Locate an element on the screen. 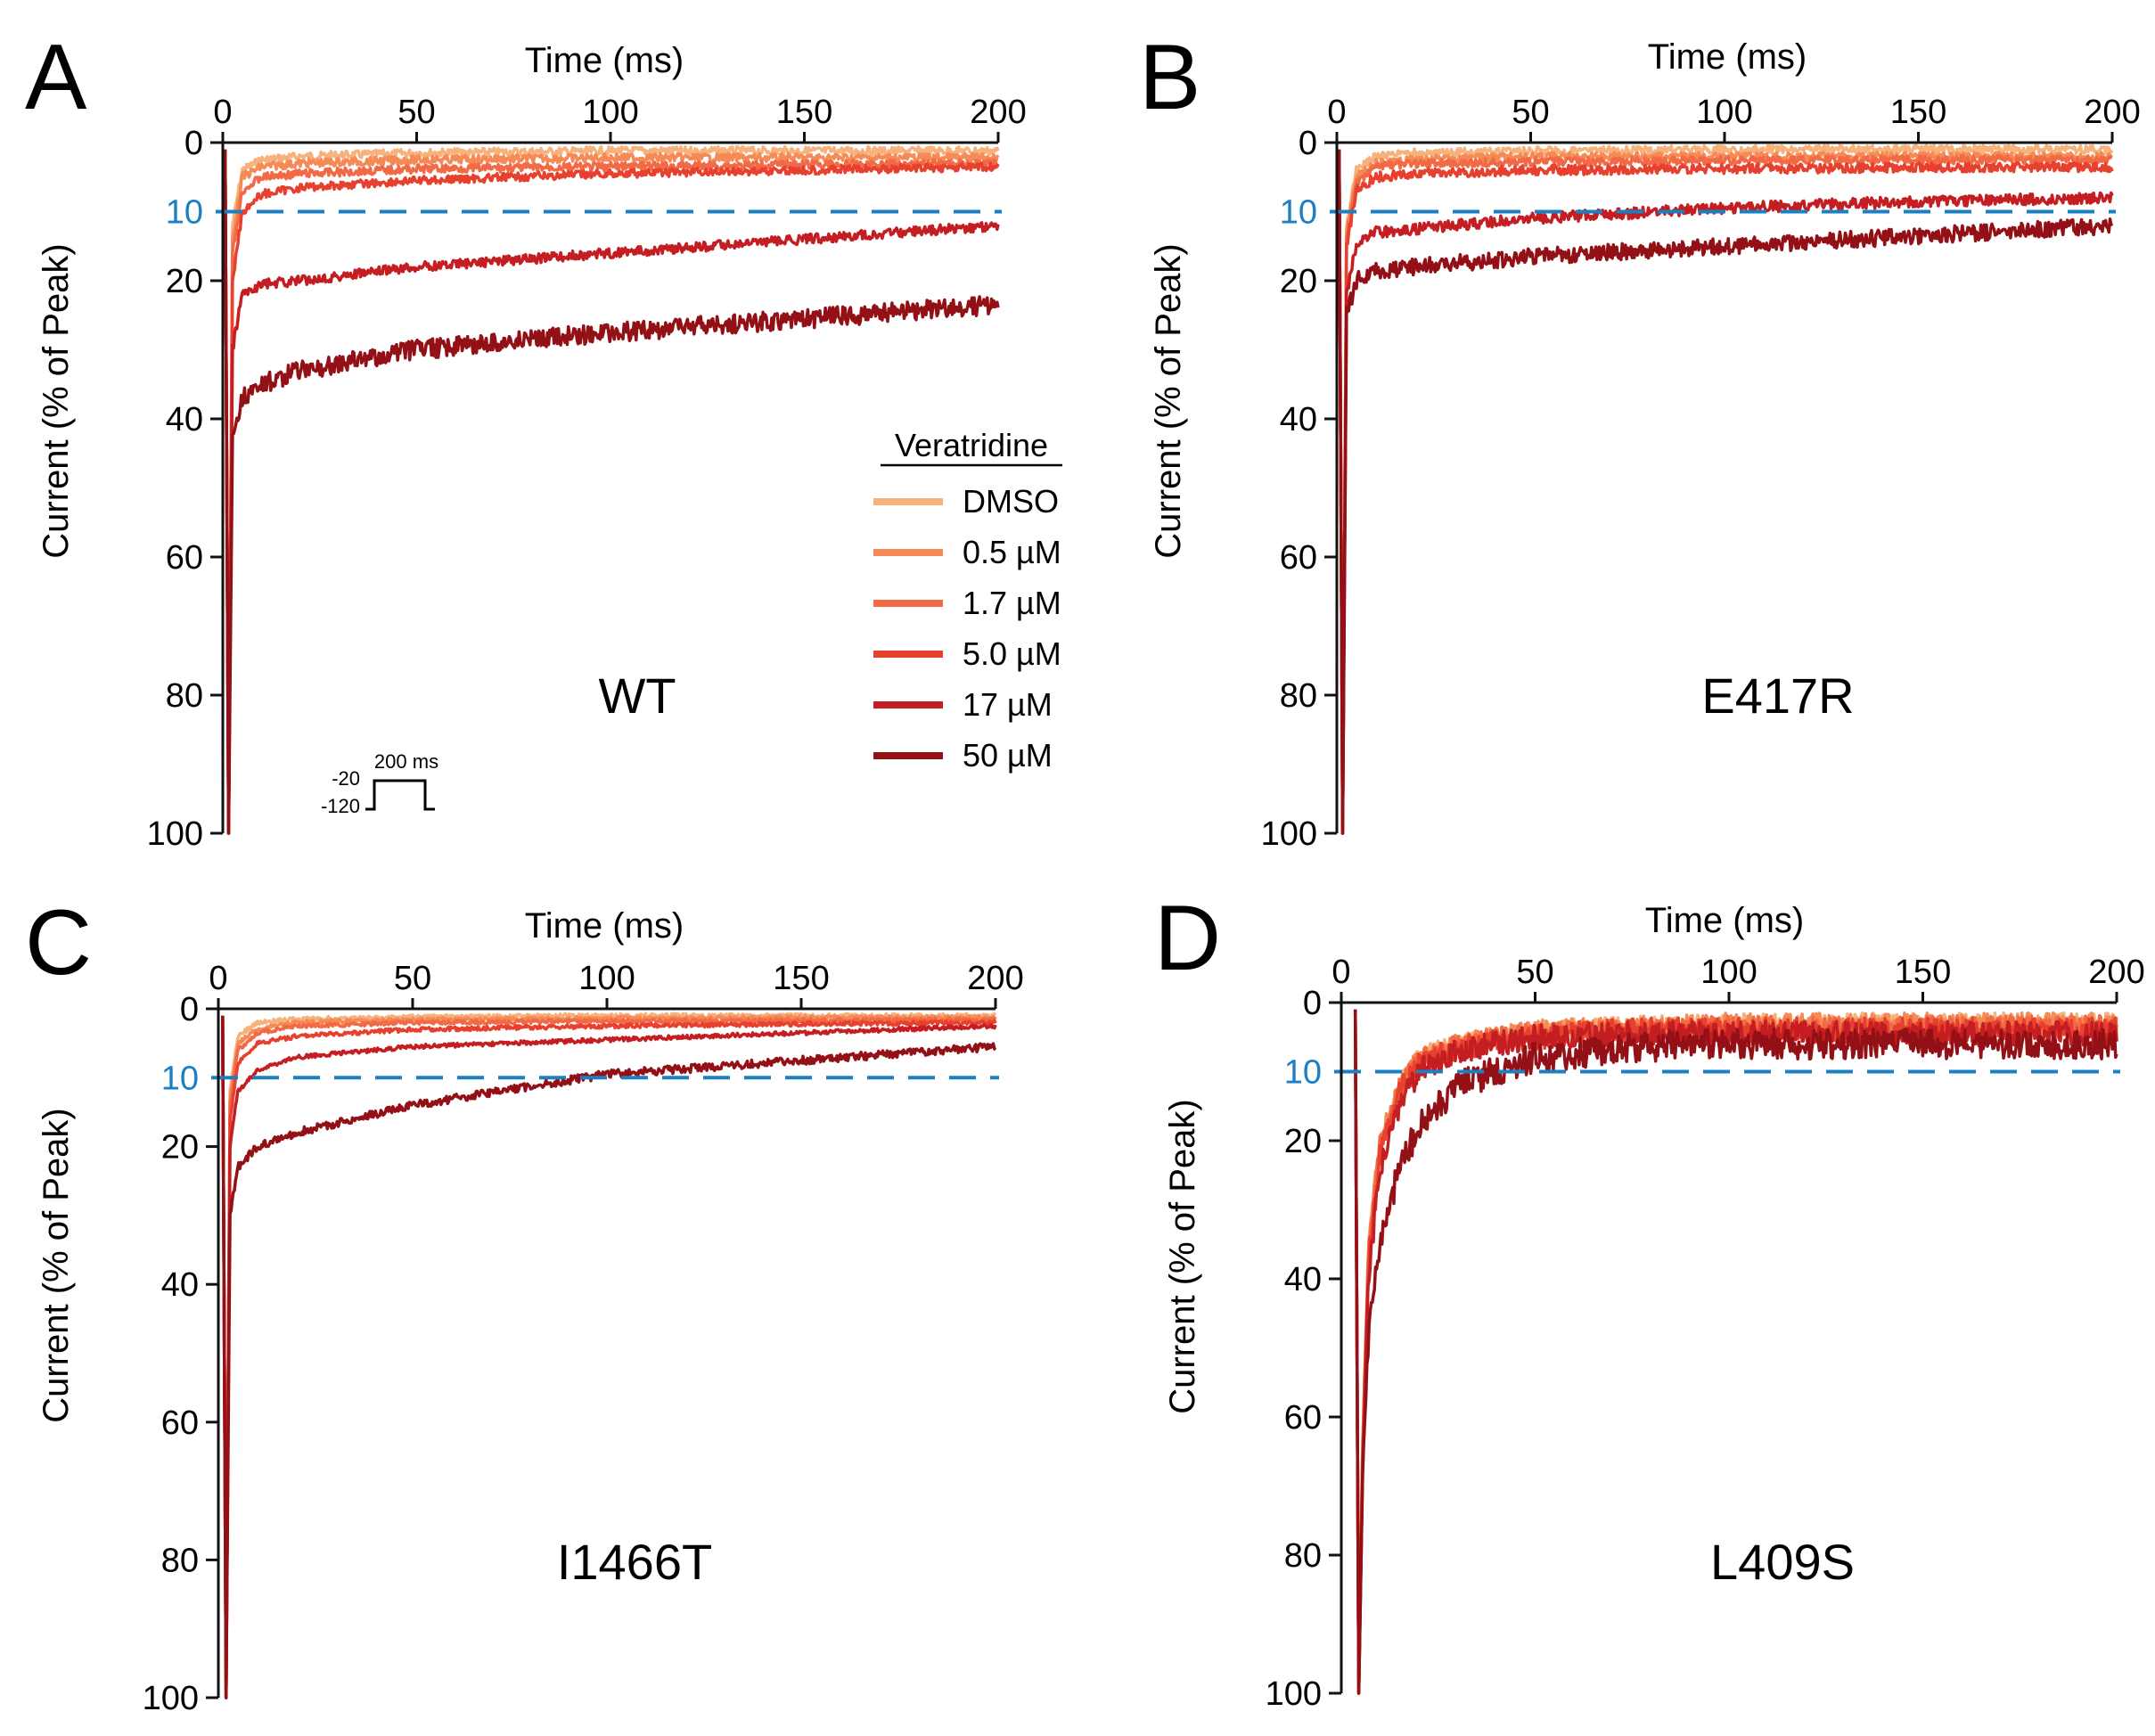 This screenshot has height=1736, width=2155. x-tick-label-b: 0 is located at coordinates (1336, 113).